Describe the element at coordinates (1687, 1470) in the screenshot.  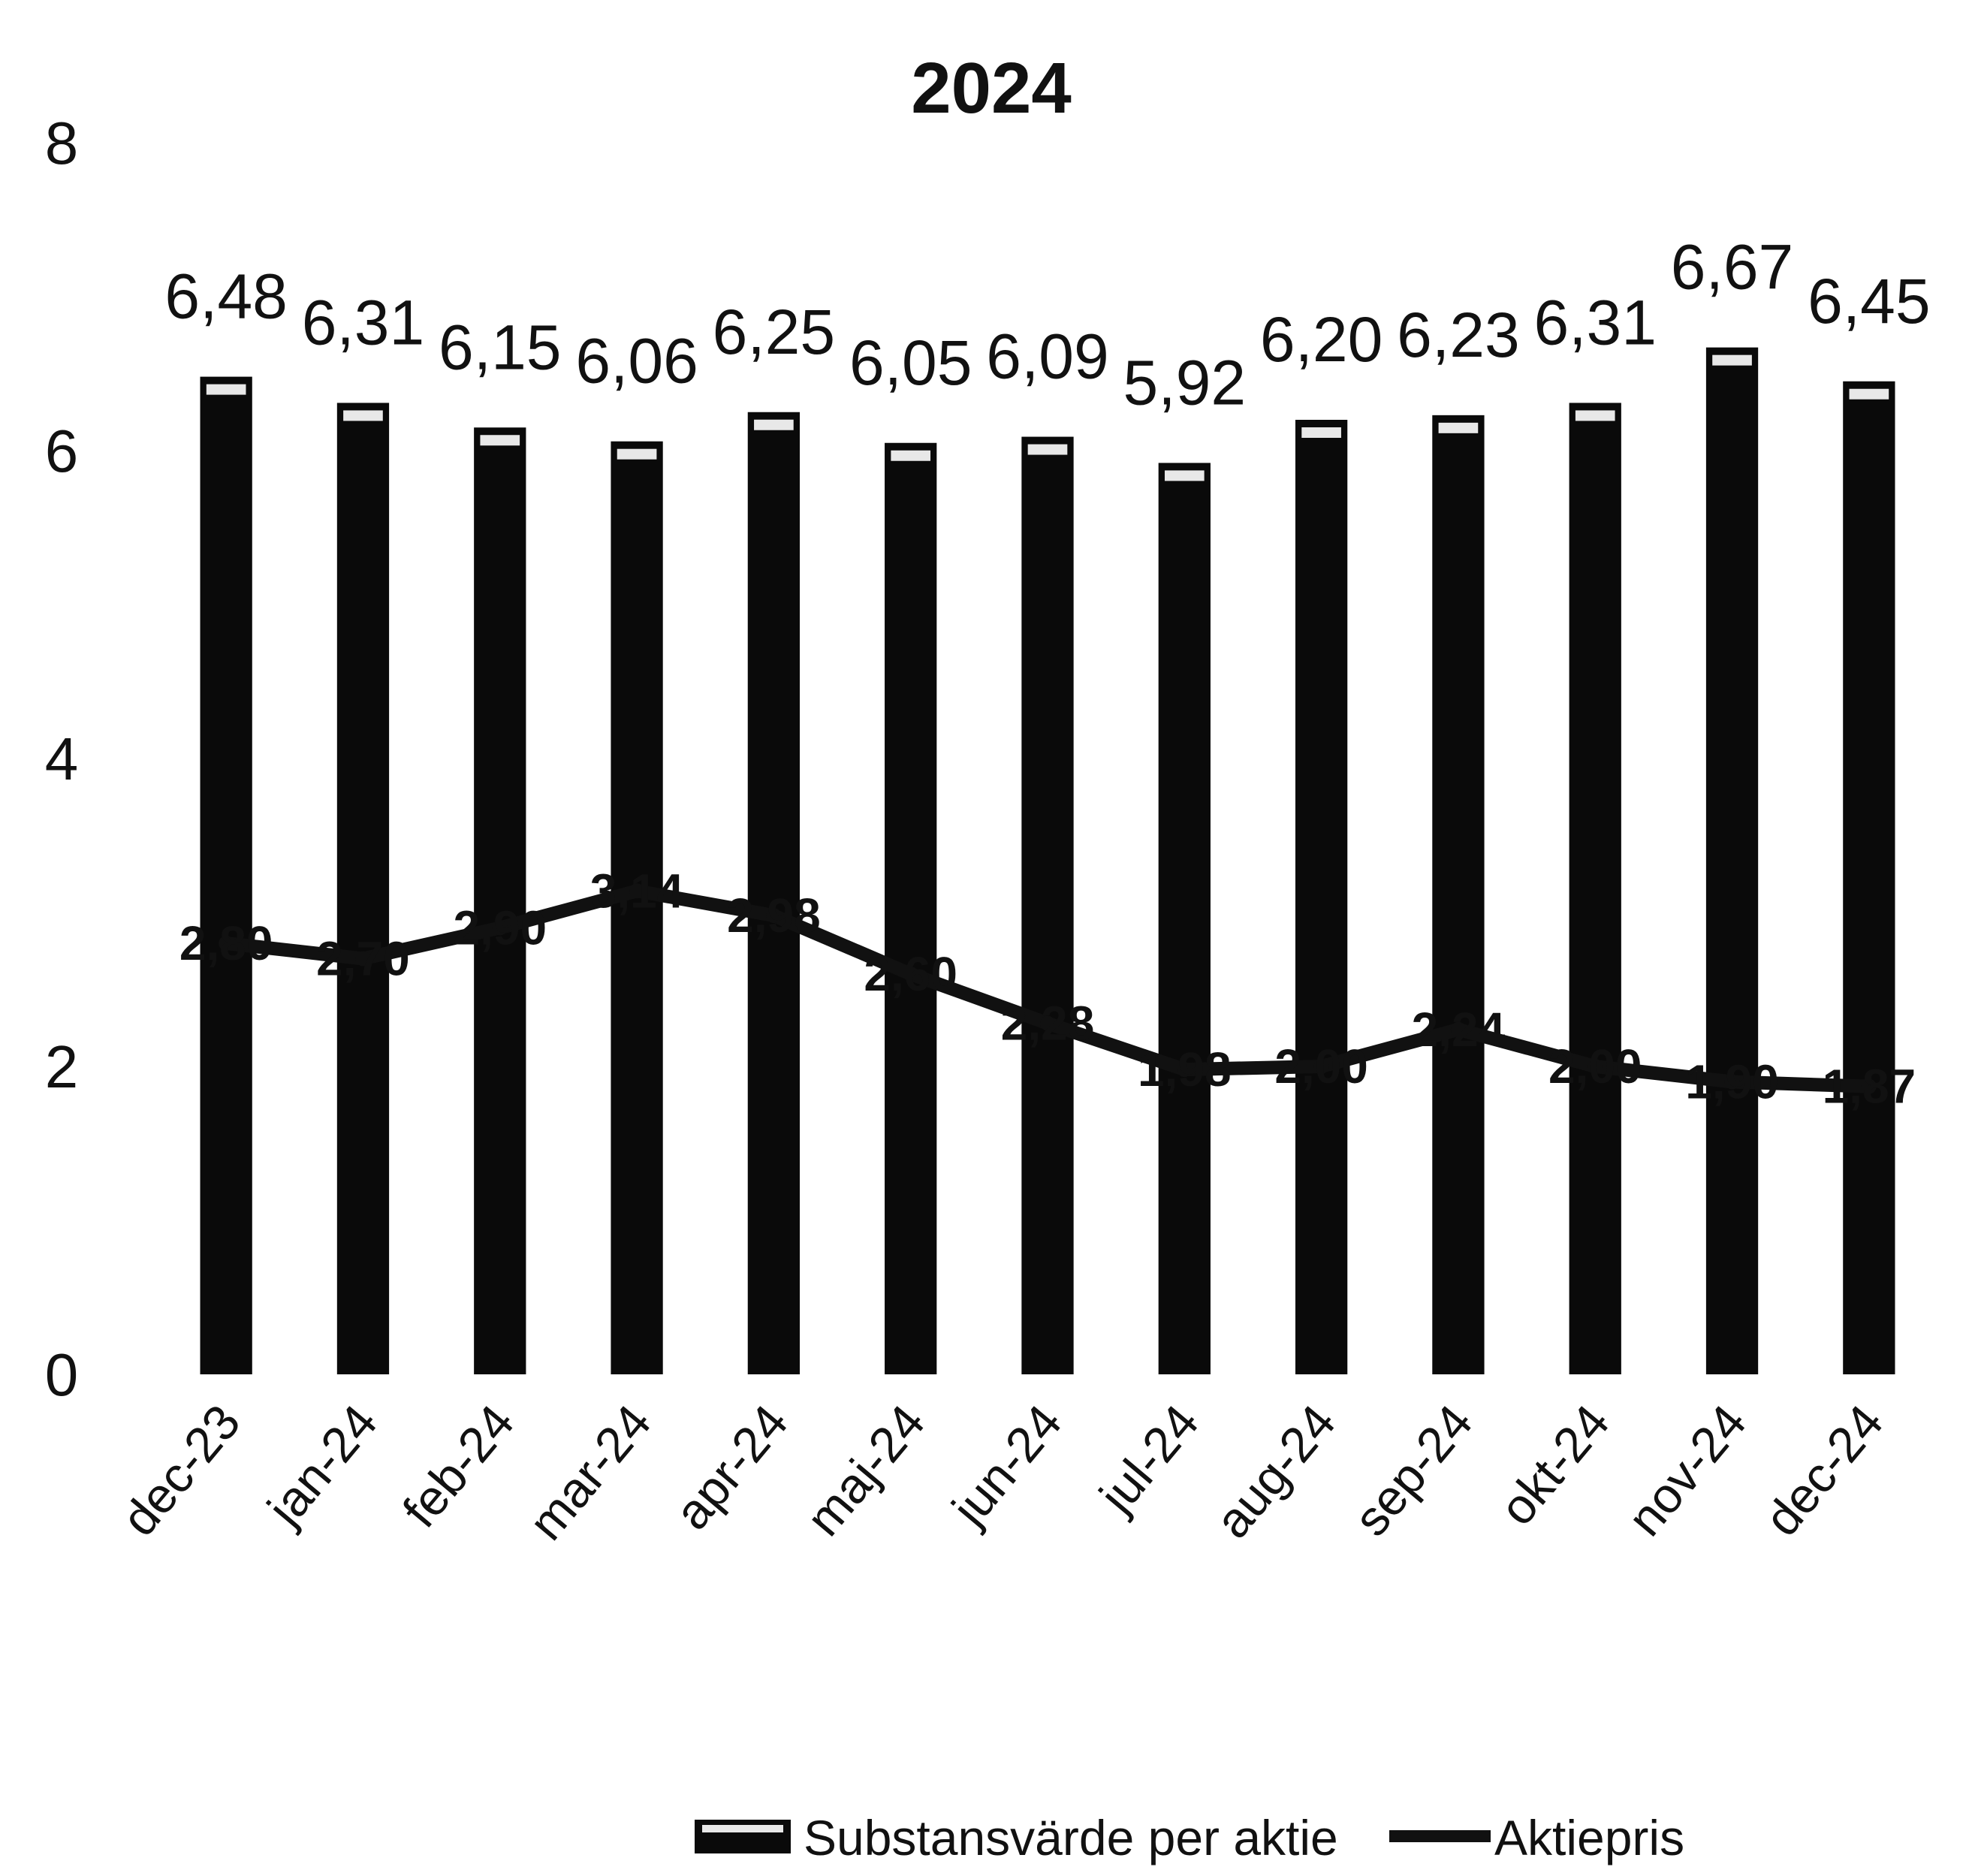
I see `x-tick-label: nov-24` at that location.